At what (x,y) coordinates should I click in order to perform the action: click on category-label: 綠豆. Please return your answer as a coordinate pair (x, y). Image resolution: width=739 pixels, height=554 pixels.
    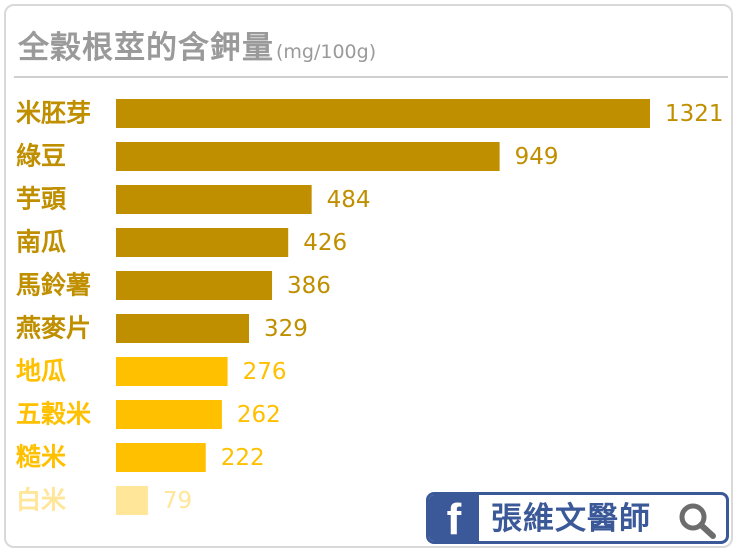
    Looking at the image, I should click on (41, 156).